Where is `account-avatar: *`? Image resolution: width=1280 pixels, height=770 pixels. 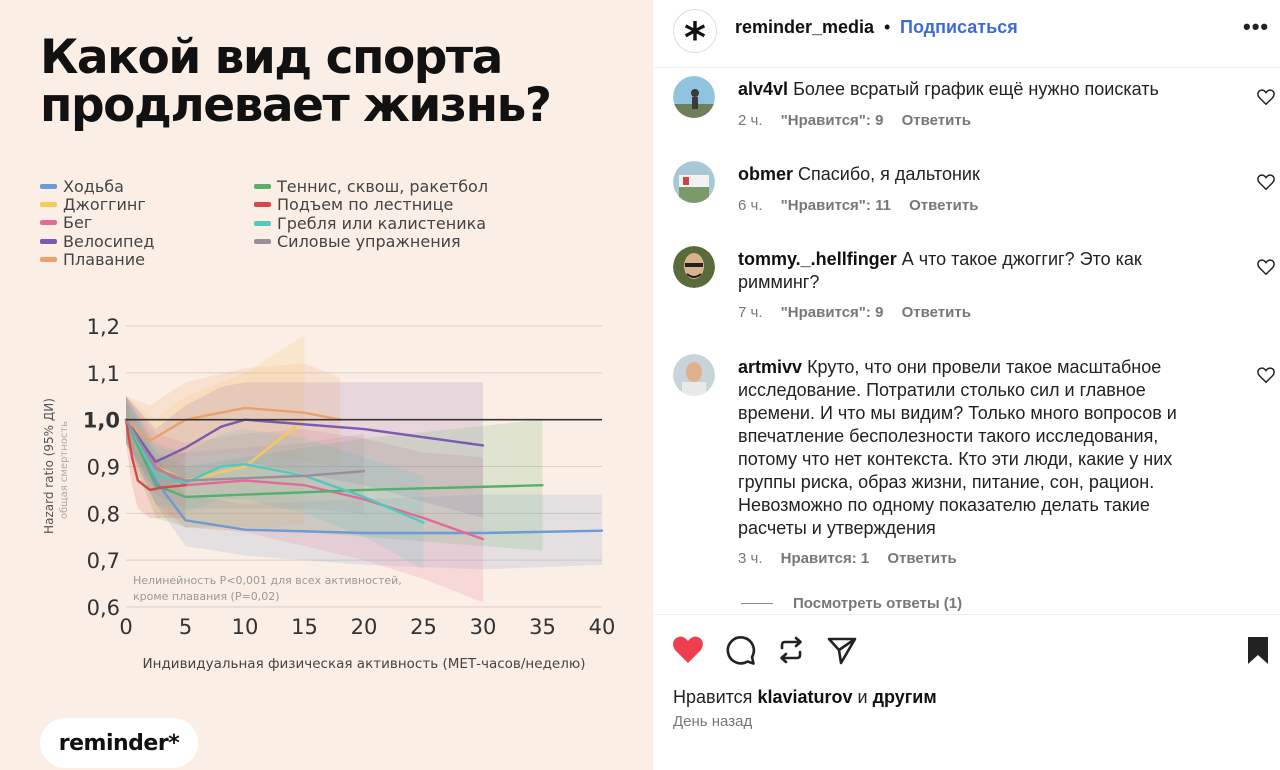
account-avatar: * is located at coordinates (695, 34).